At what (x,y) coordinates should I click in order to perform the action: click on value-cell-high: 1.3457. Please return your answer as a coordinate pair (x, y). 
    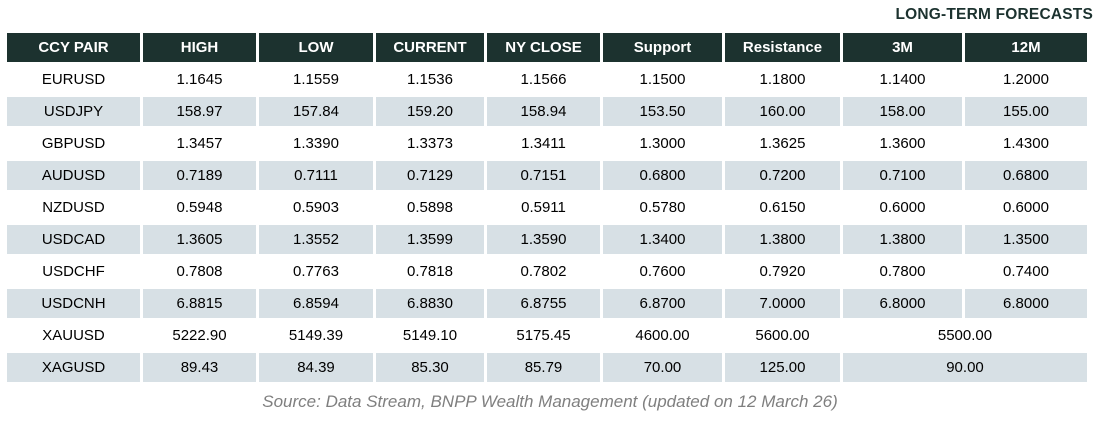
    Looking at the image, I should click on (199, 143).